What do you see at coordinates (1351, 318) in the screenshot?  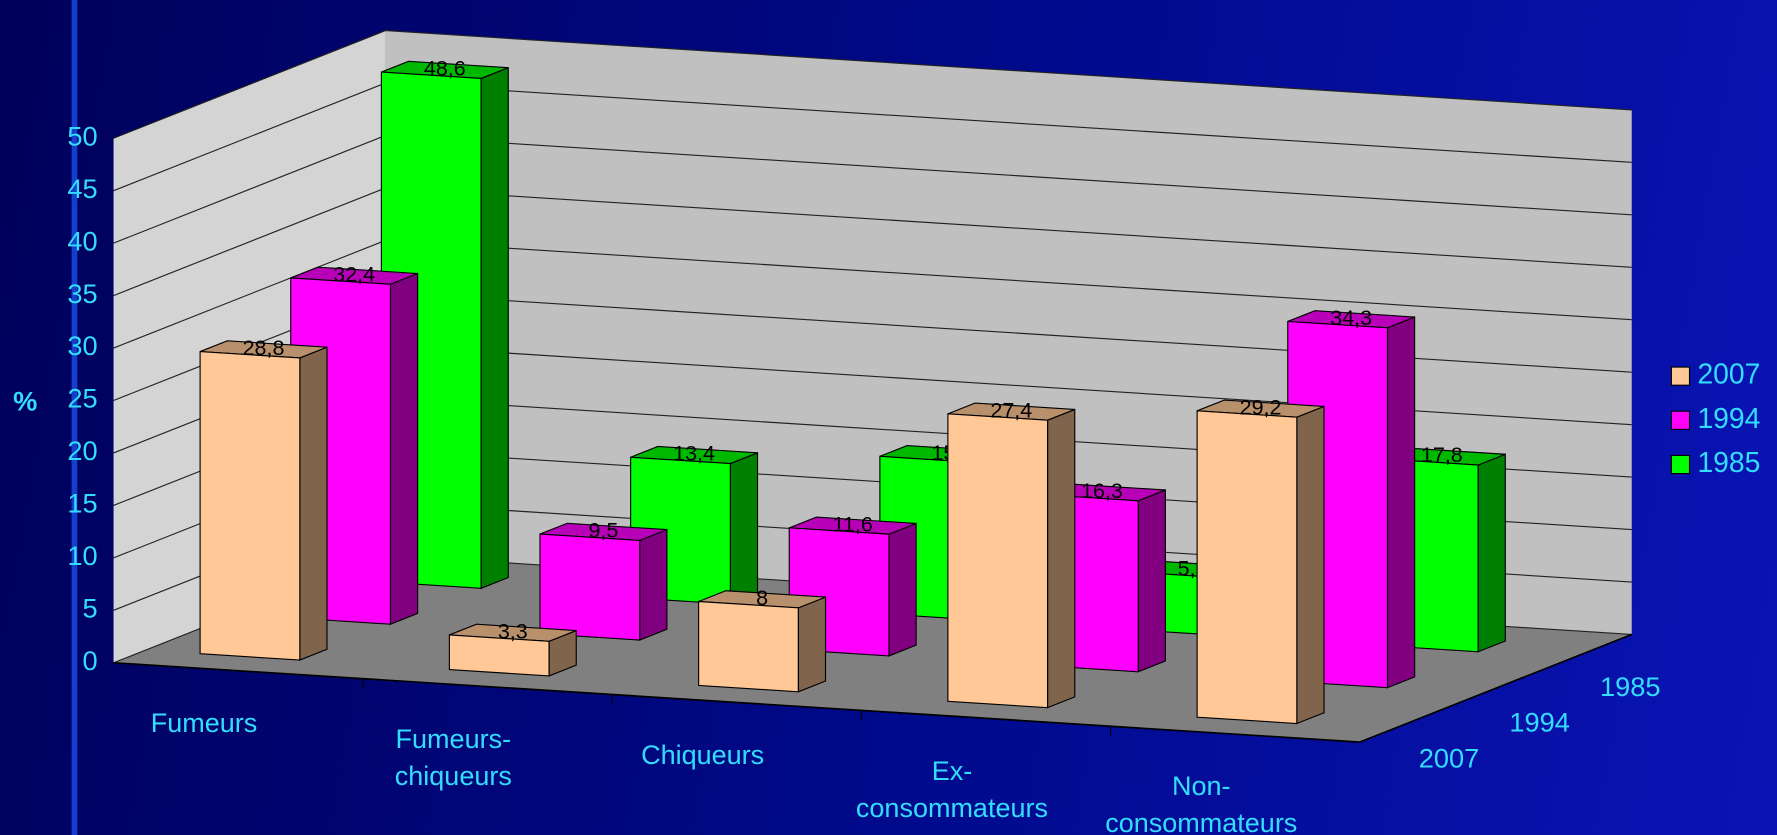 I see `value-label: 34,3` at bounding box center [1351, 318].